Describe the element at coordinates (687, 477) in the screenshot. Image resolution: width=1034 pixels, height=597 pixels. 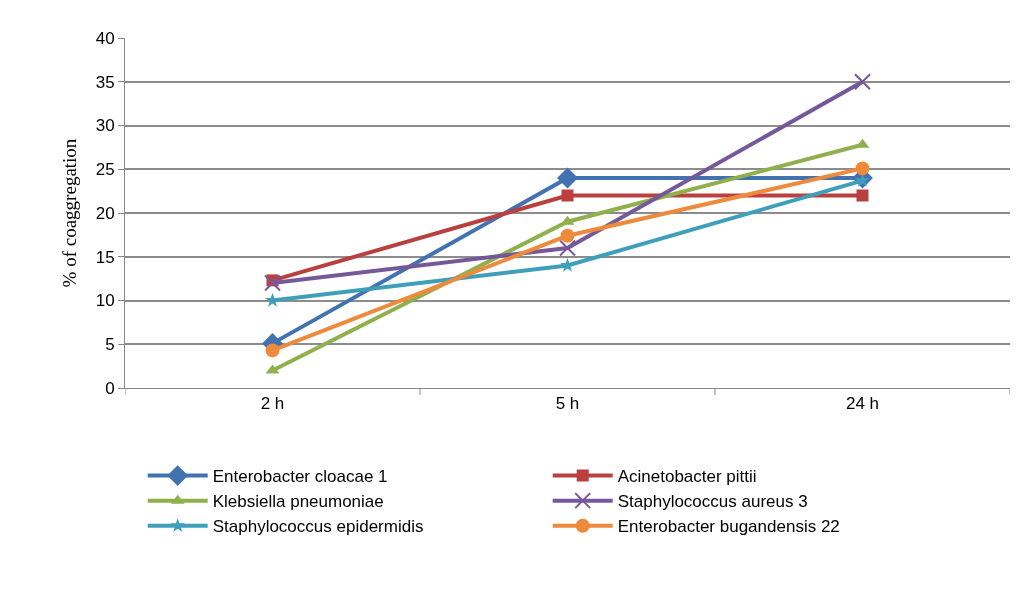
I see `legend-label: Acinetobacter pittii` at that location.